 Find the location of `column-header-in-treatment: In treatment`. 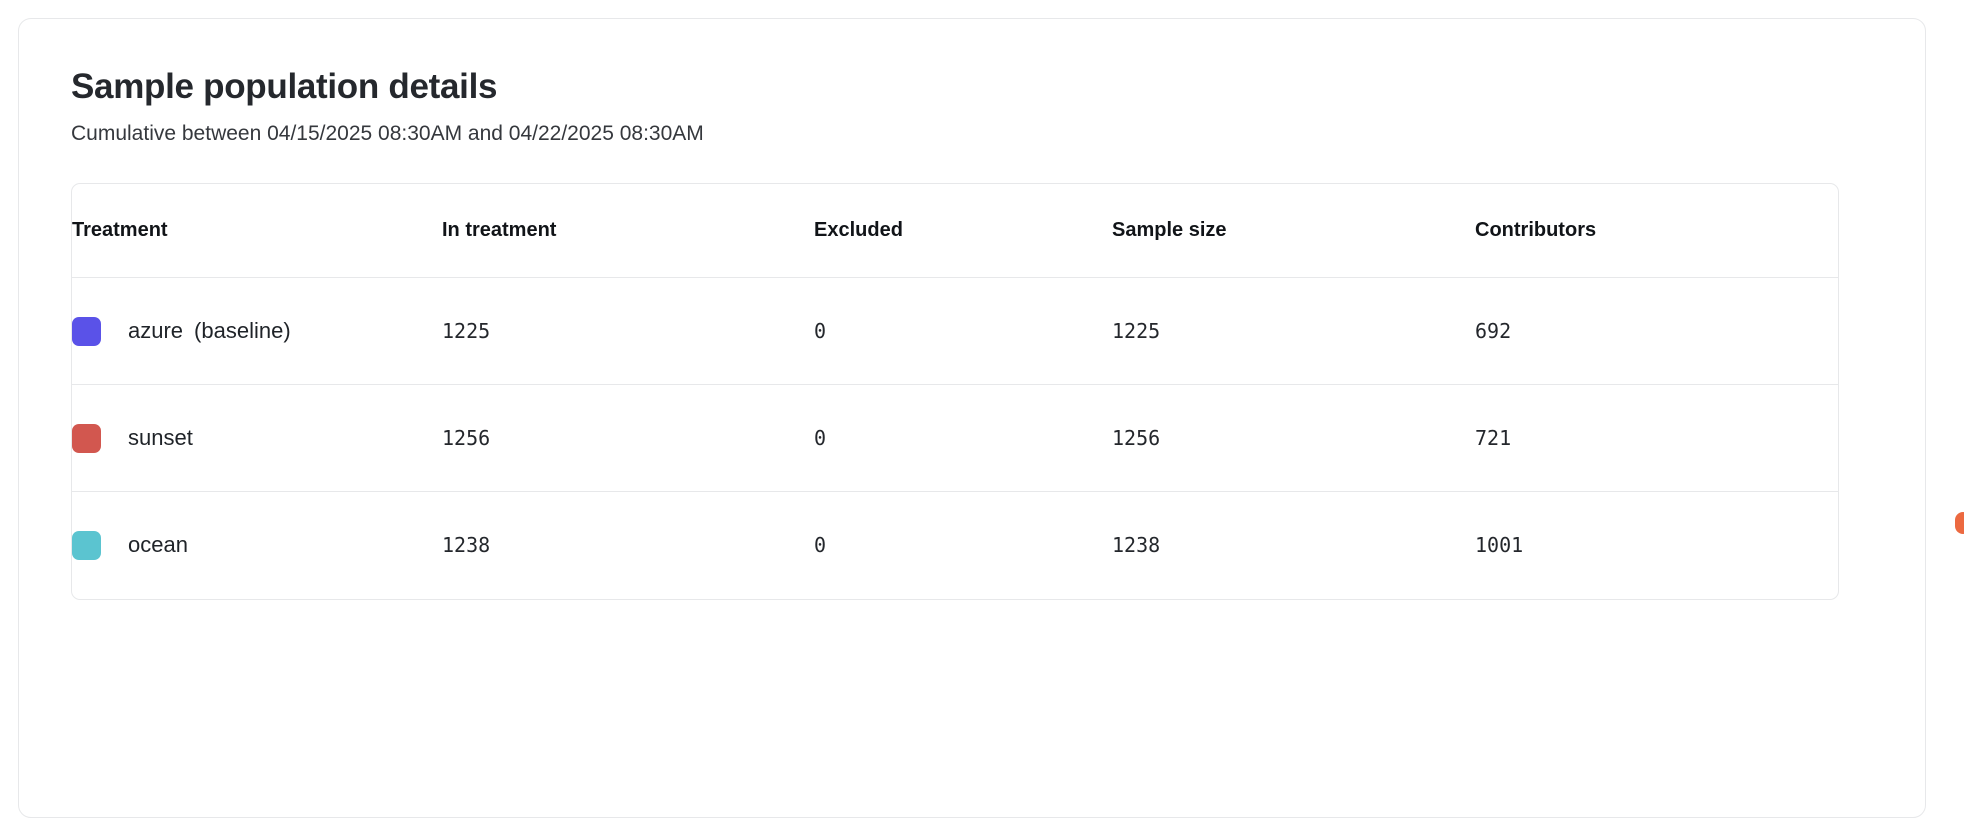

column-header-in-treatment: In treatment is located at coordinates (628, 231).